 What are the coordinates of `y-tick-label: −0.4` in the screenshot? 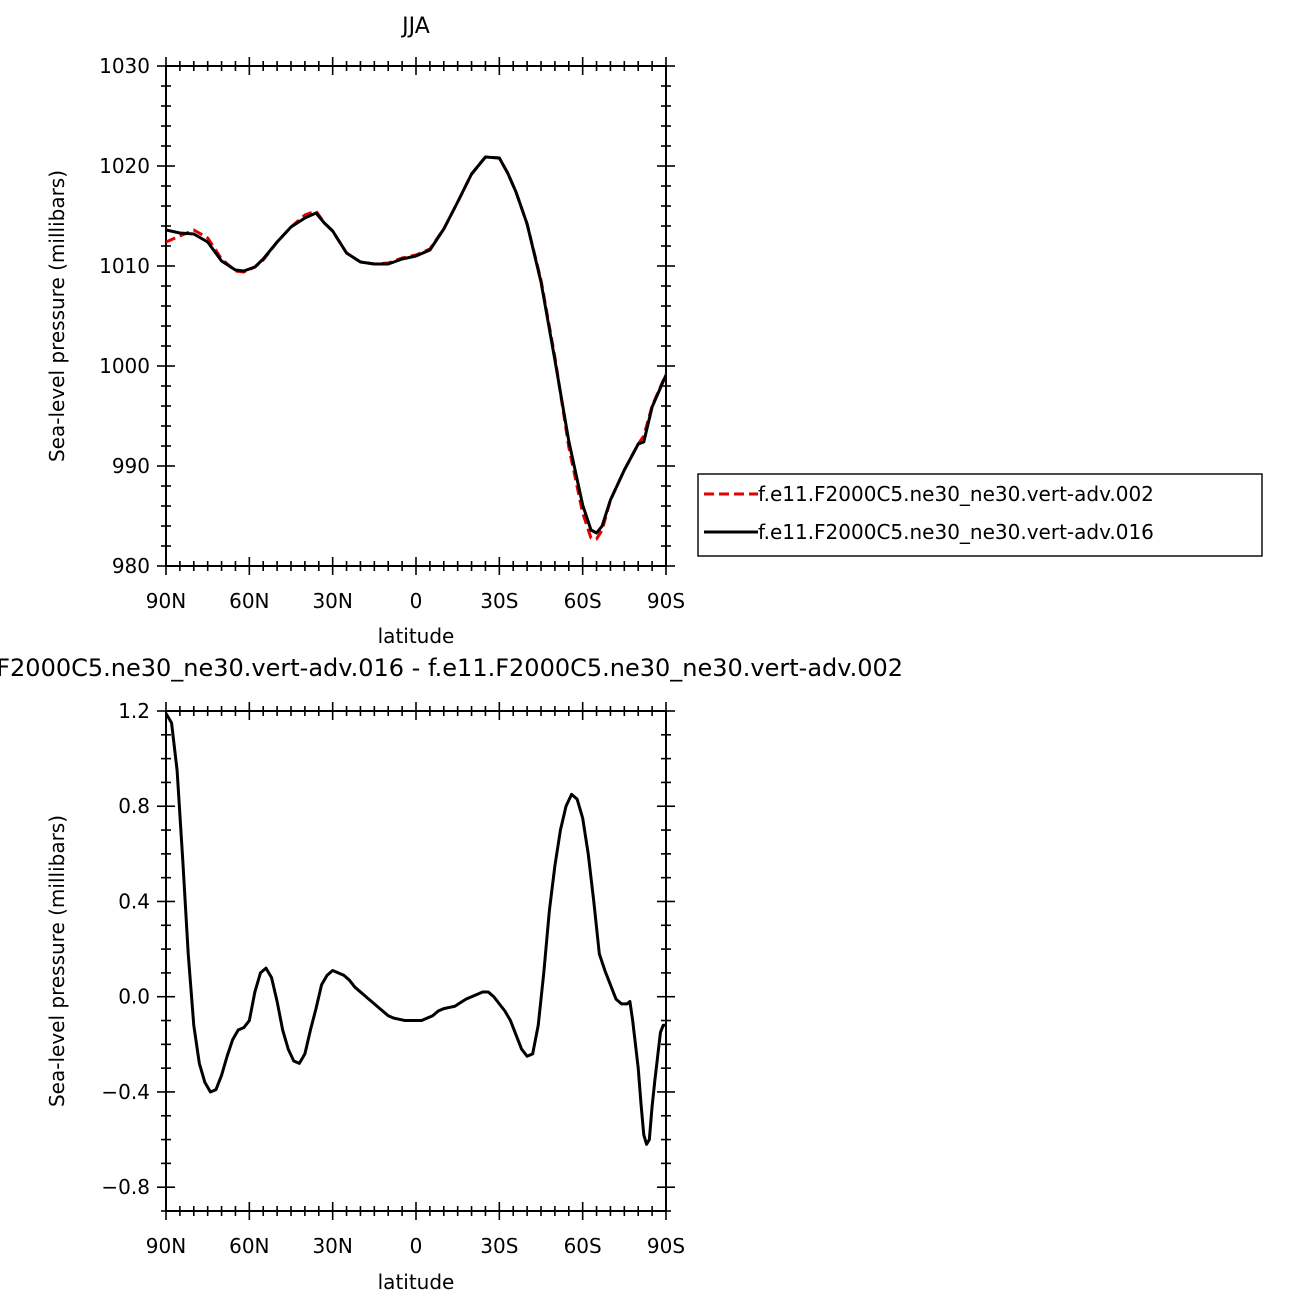 It's located at (125, 1092).